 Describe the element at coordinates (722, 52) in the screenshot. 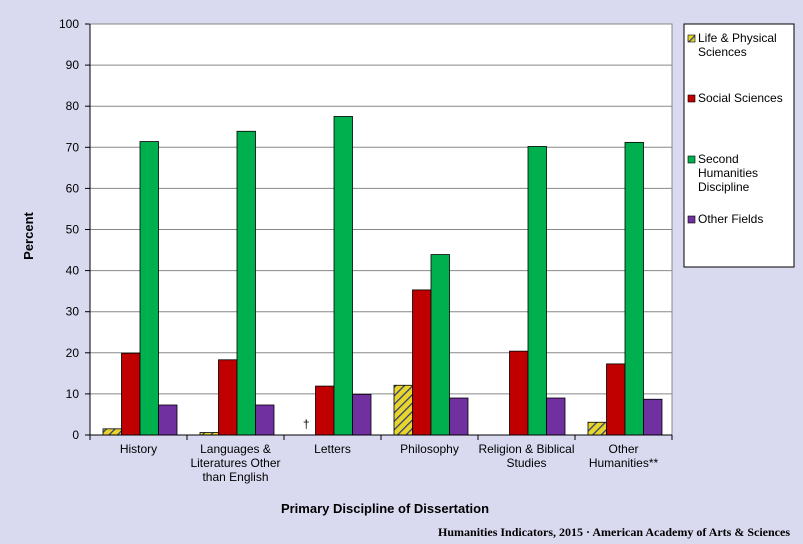

I see `legend-label-line: Sciences` at that location.